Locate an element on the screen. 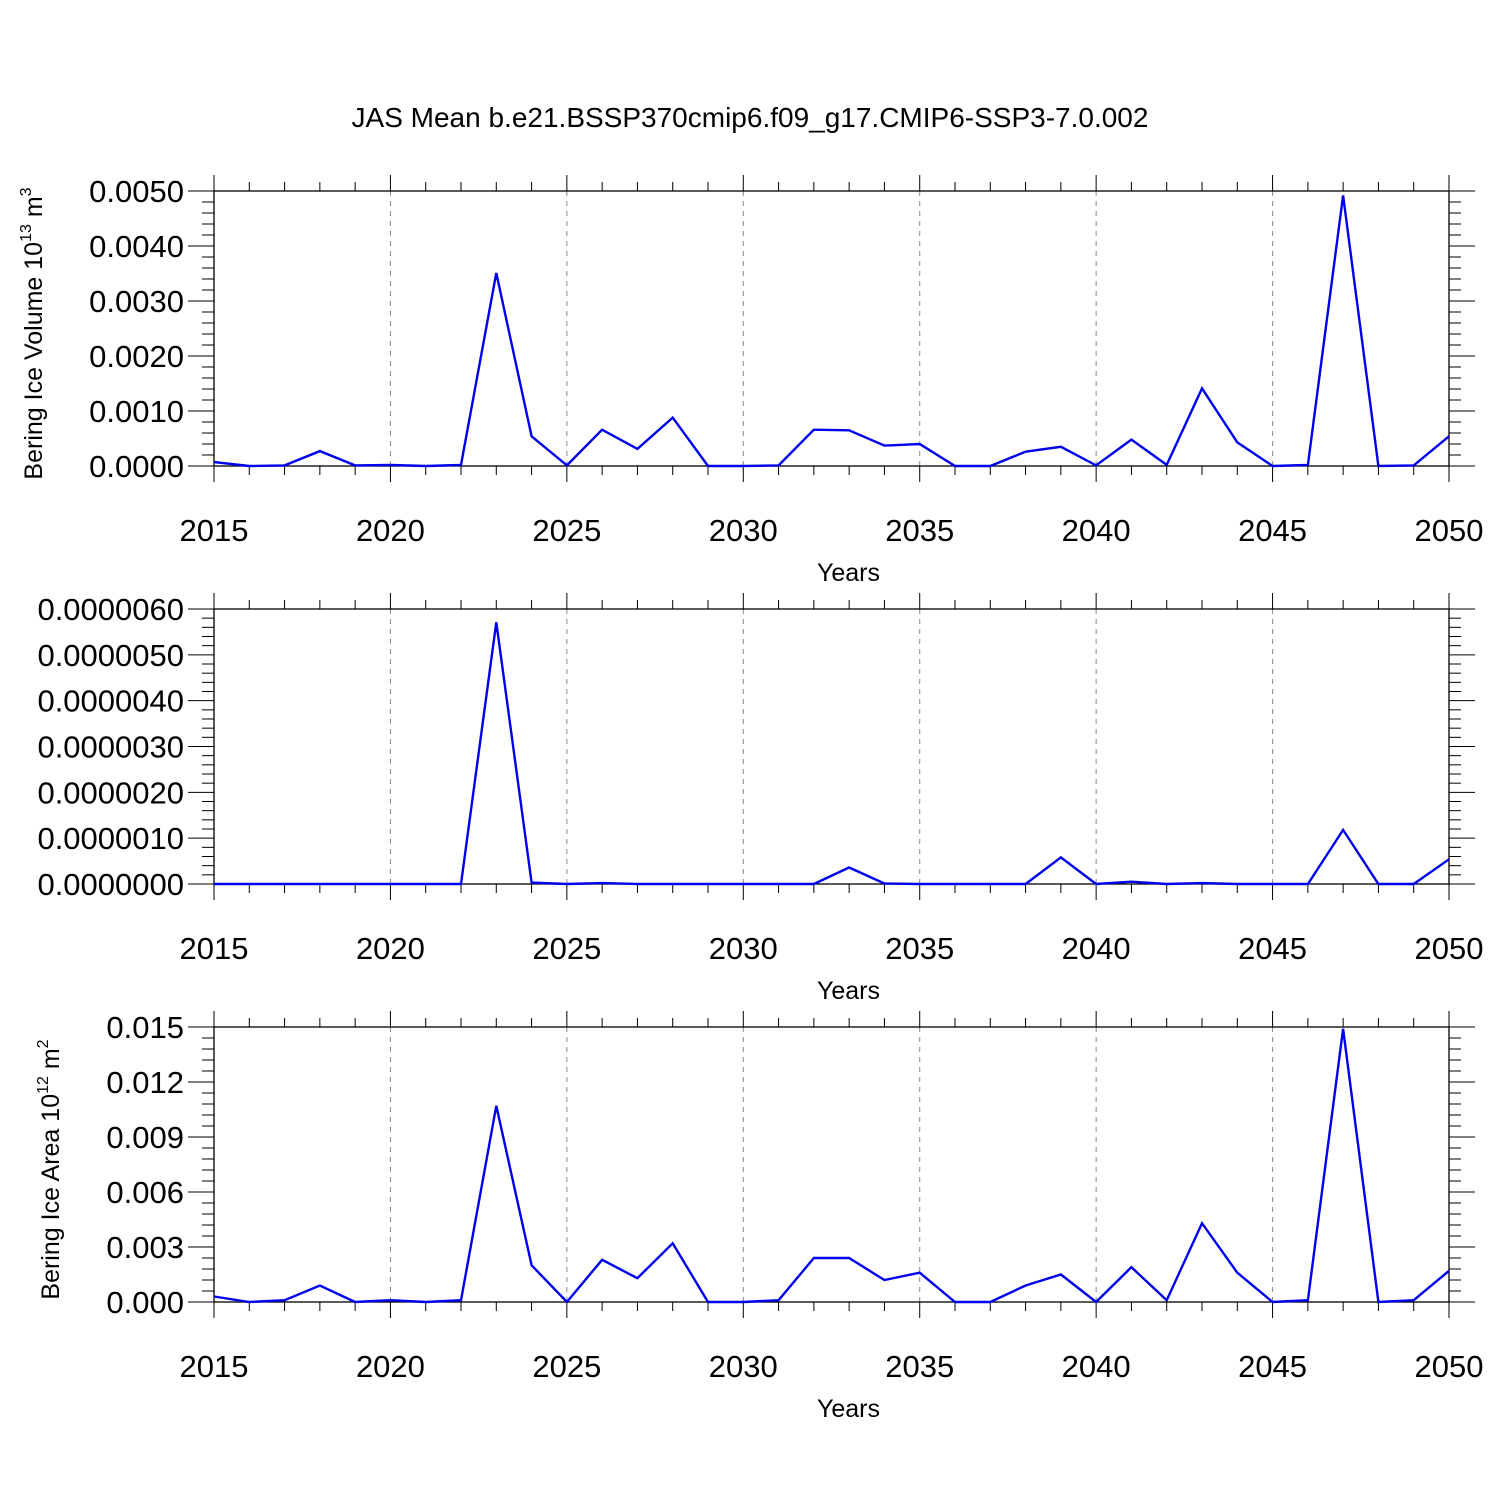 Image resolution: width=1500 pixels, height=1500 pixels. y-axis-label: Bering Ice Area 1012 m2 is located at coordinates (50, 1169).